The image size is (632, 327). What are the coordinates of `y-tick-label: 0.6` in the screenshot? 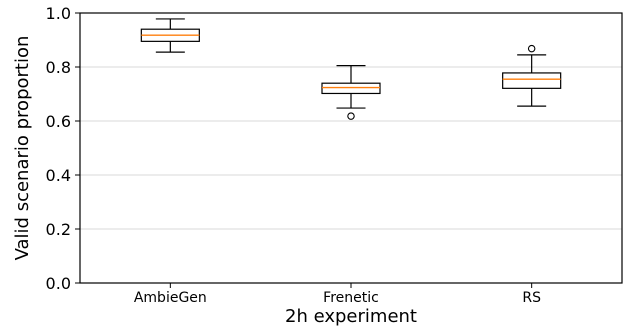 It's located at (58, 121).